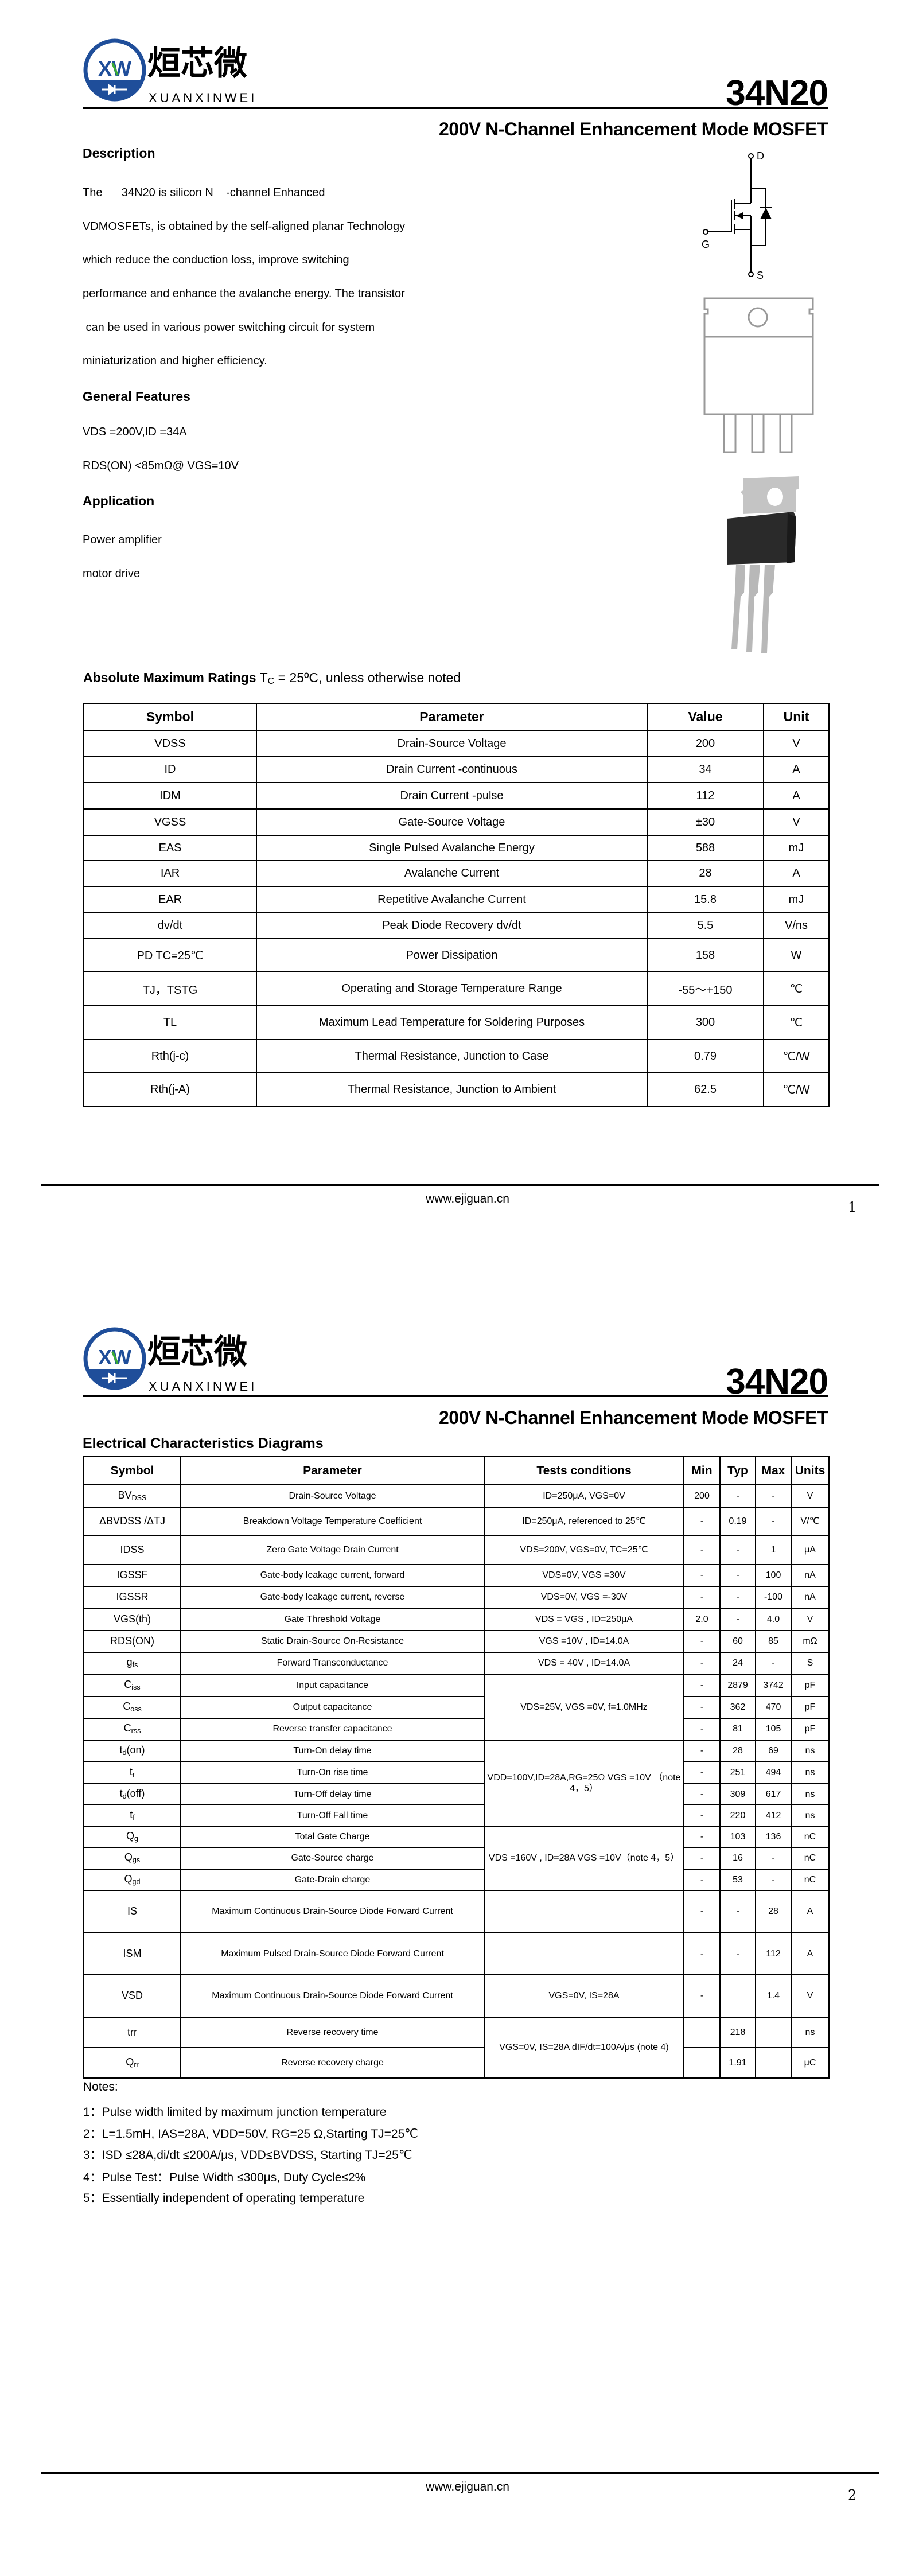  What do you see at coordinates (170, 1022) in the screenshot?
I see `symbol-cell: TL` at bounding box center [170, 1022].